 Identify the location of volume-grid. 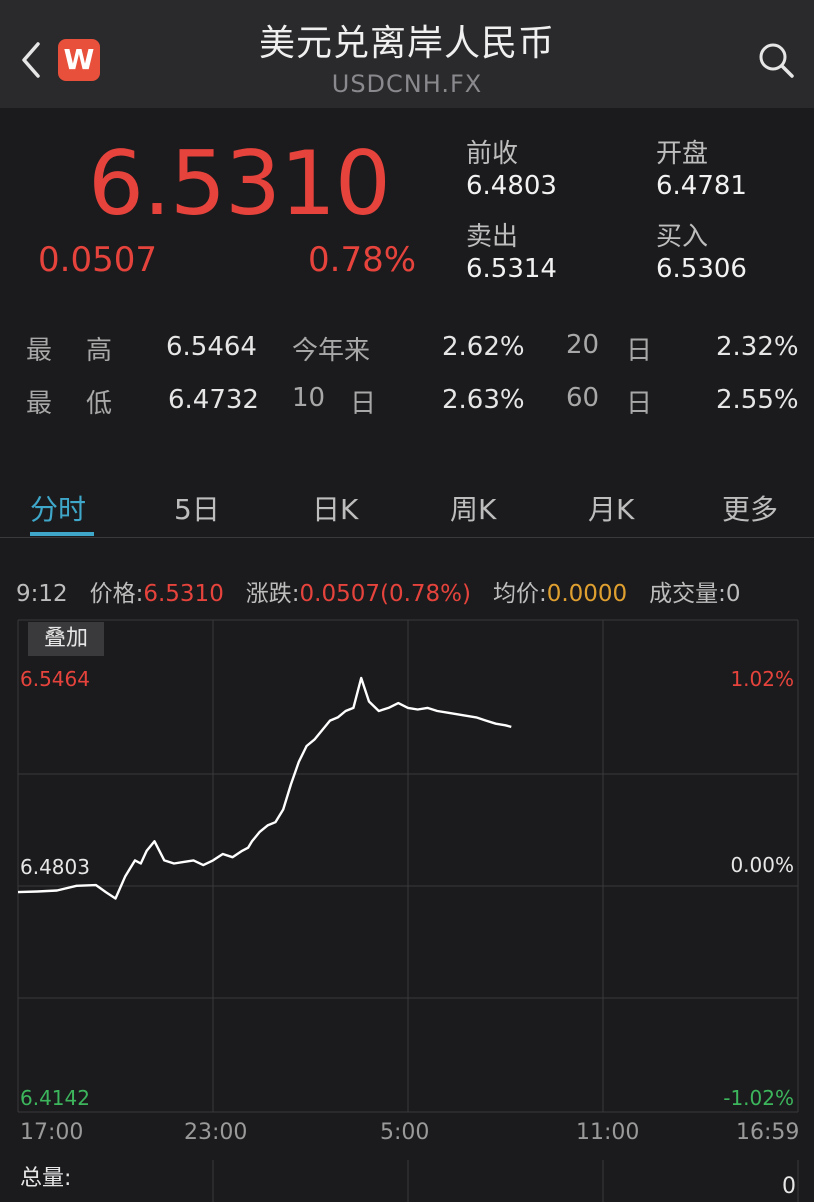
(505, 1181).